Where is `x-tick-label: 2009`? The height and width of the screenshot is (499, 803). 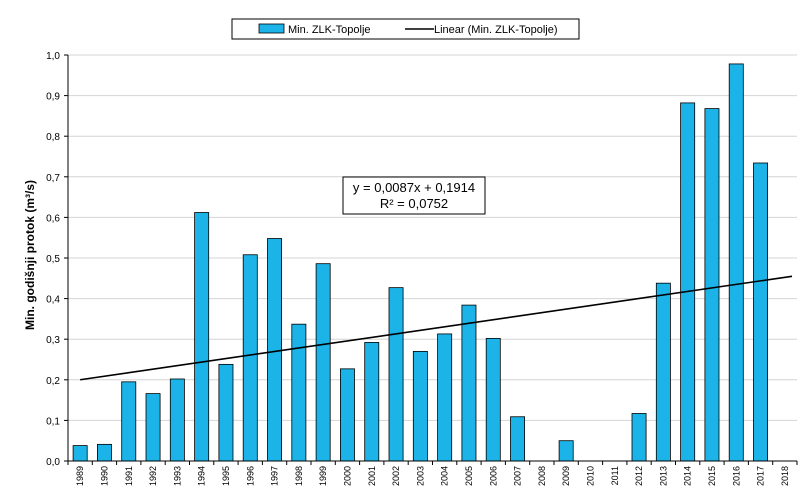 x-tick-label: 2009 is located at coordinates (566, 476).